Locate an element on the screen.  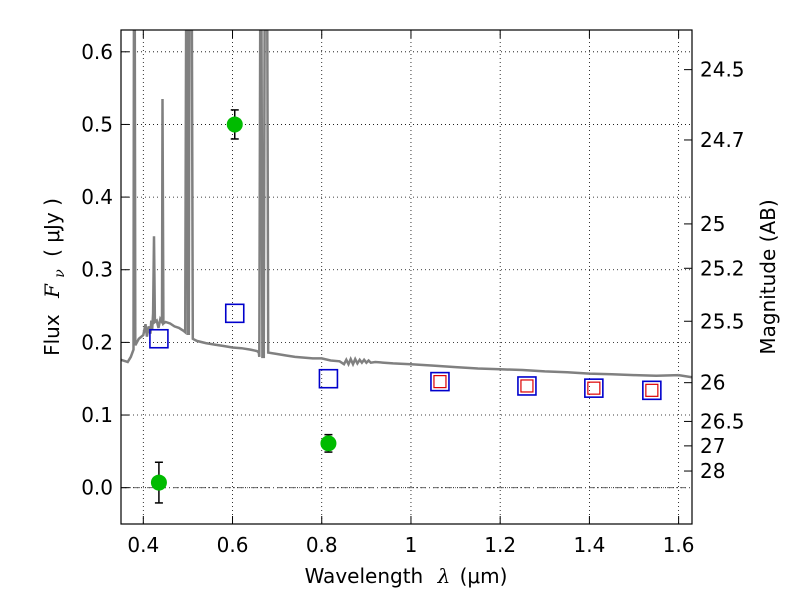
y-tick-label: 0.4 is located at coordinates (97, 197).